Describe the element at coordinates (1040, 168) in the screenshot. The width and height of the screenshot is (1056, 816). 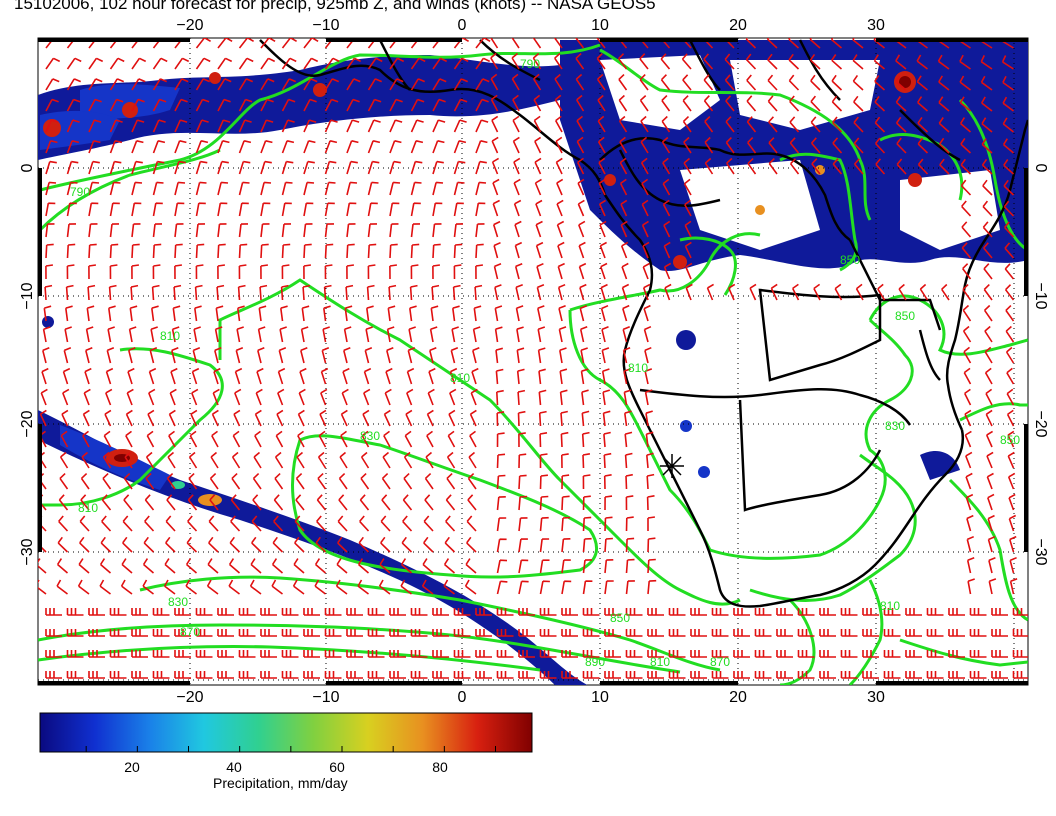
I see `lat-label: 0` at that location.